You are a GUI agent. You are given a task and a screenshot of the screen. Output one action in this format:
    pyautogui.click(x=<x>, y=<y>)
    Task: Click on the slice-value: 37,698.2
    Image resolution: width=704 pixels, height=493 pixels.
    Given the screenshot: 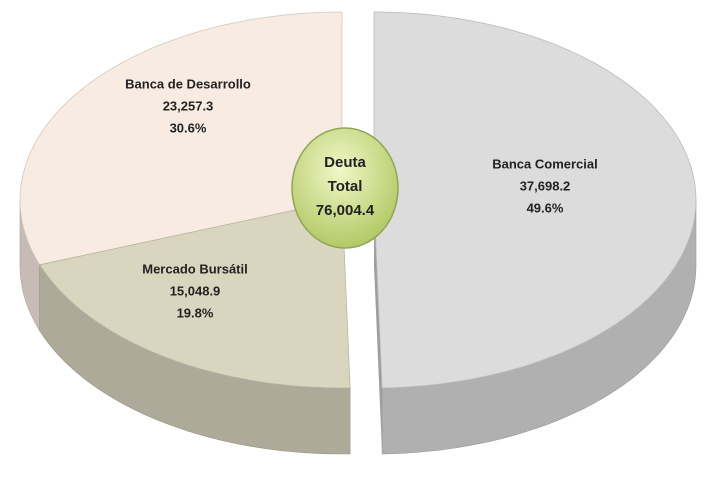 What is the action you would take?
    pyautogui.click(x=545, y=185)
    